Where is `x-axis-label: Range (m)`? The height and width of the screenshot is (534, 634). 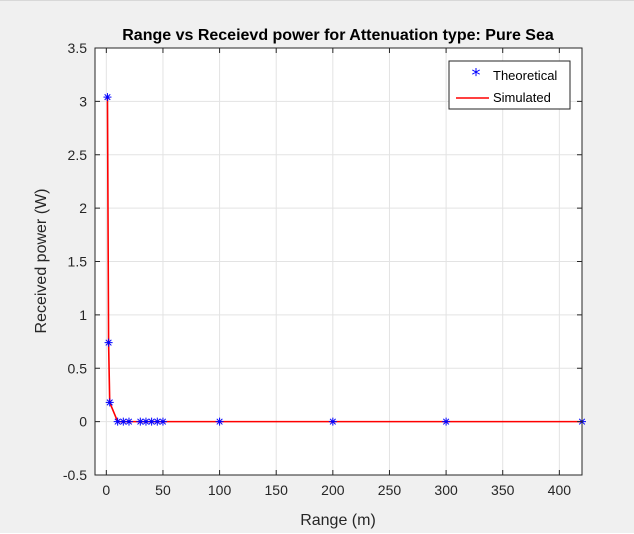 x-axis-label: Range (m) is located at coordinates (338, 520).